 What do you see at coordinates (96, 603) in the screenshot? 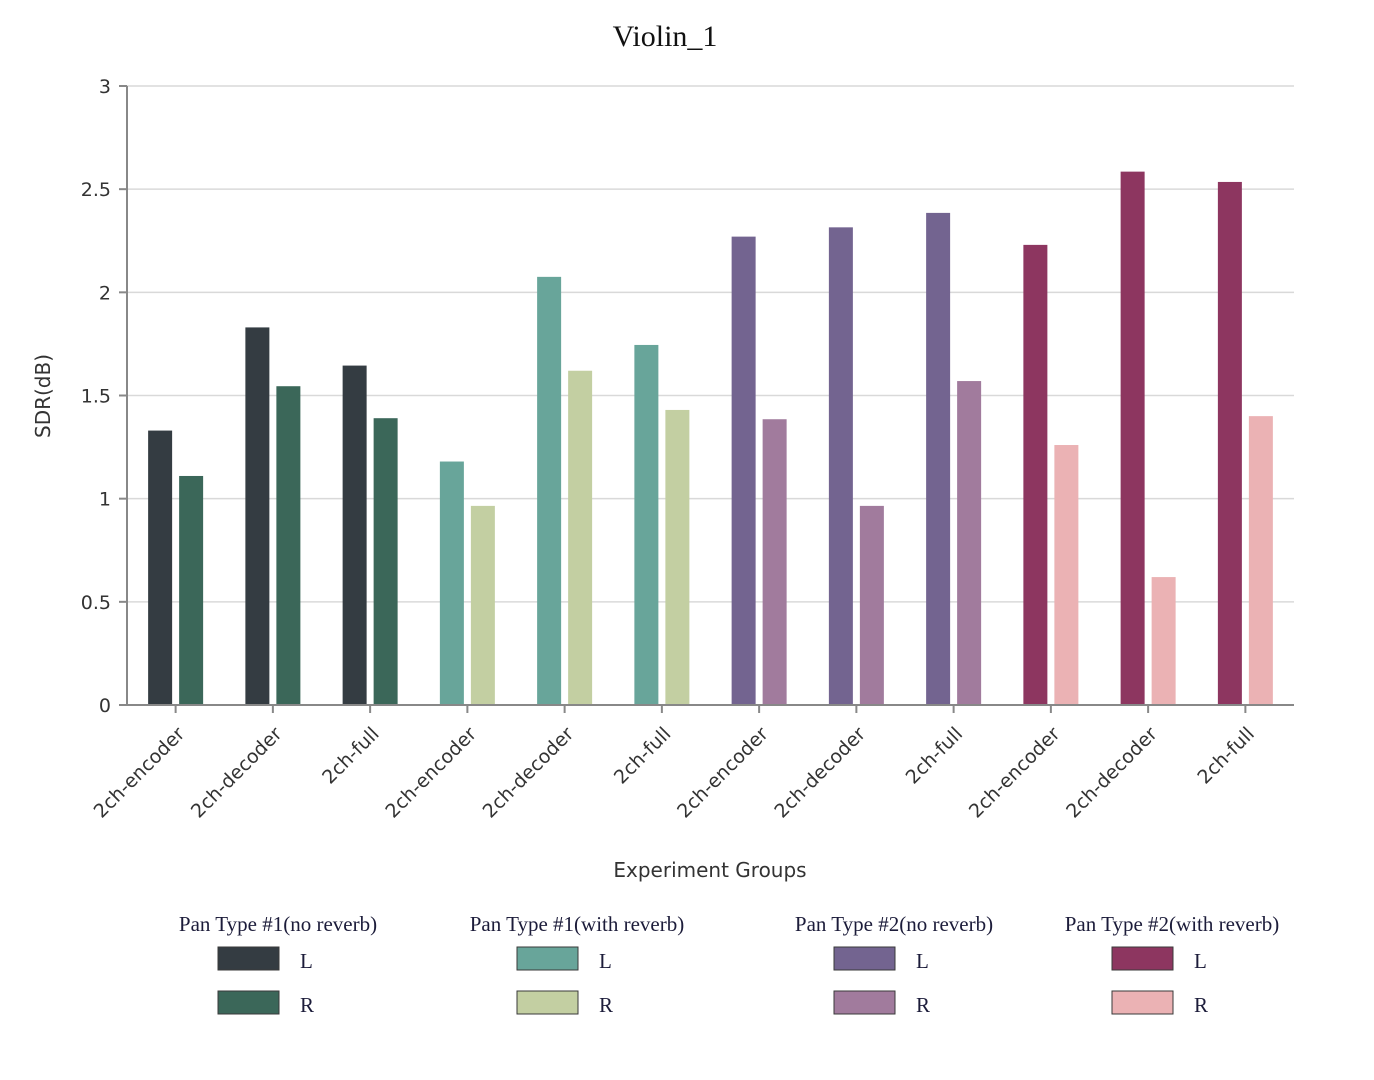
I see `y-tick-label: 0.5` at bounding box center [96, 603].